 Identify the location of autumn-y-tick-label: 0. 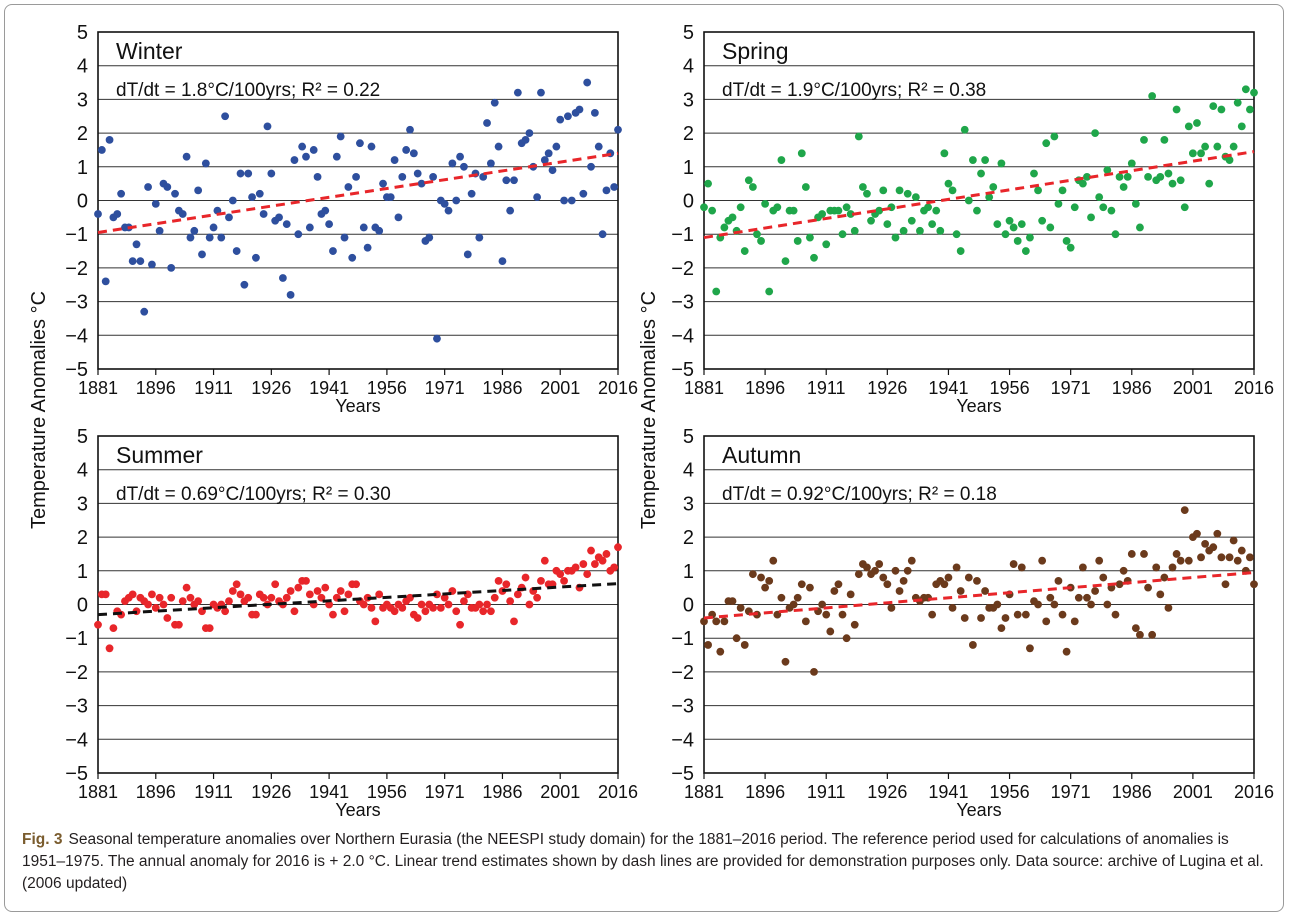
(688, 606).